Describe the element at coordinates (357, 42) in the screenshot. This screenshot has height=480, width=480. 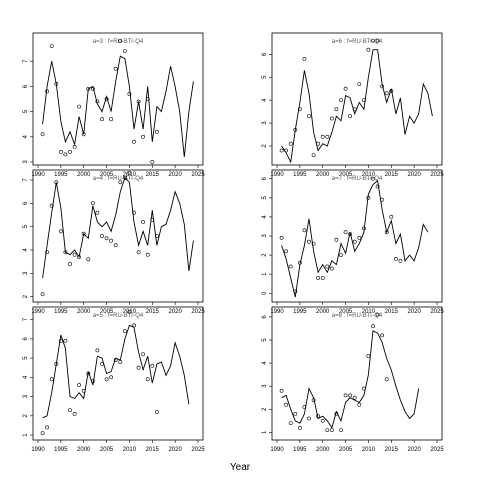
I see `panel-title: a=6 : f=RU-BTr-Q4` at that location.